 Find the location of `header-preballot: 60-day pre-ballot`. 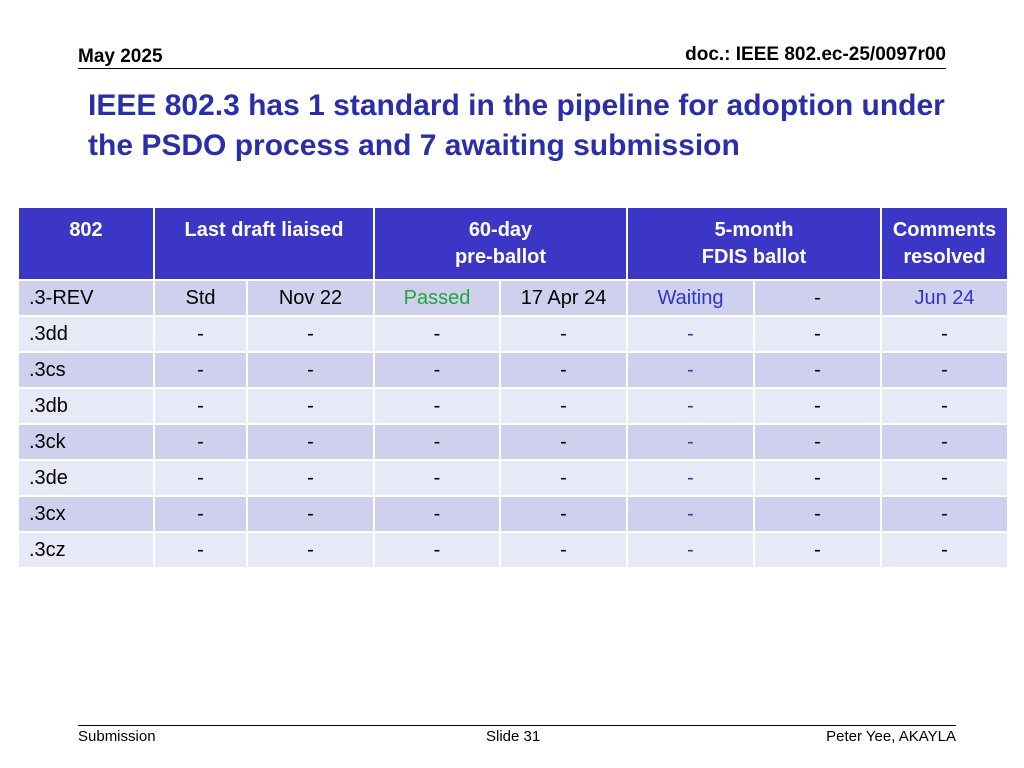

header-preballot: 60-day pre-ballot is located at coordinates (500, 243).